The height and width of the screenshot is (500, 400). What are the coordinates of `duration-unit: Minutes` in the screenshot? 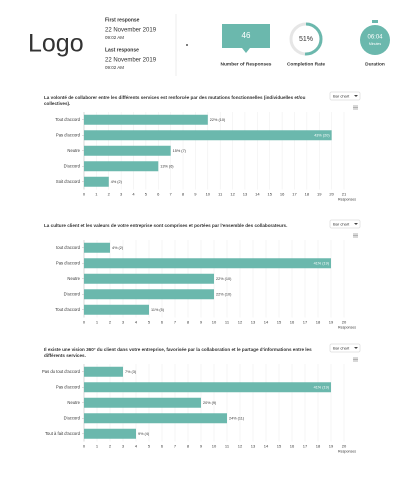 It's located at (375, 44).